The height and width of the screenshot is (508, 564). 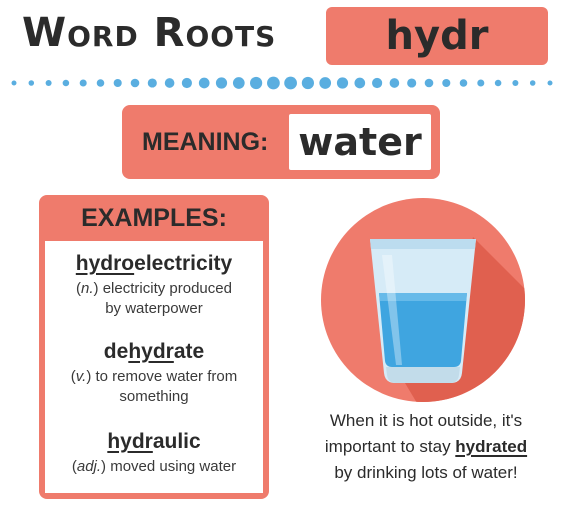 What do you see at coordinates (426, 420) in the screenshot?
I see `sentence-line-1: When it is hot outside, it's` at bounding box center [426, 420].